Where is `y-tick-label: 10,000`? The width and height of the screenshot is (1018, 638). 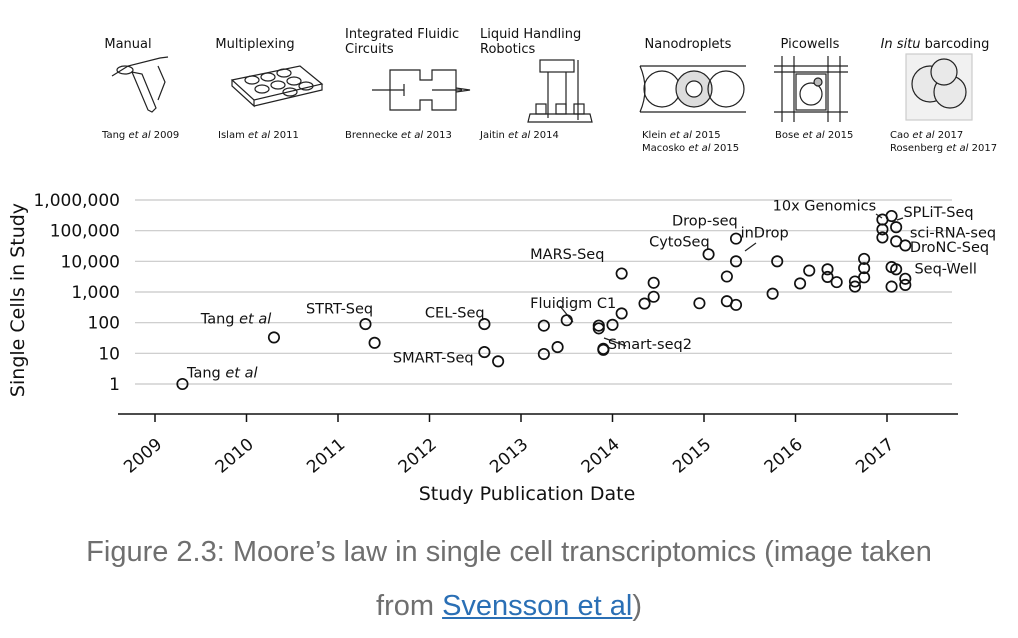 y-tick-label: 10,000 is located at coordinates (90, 262).